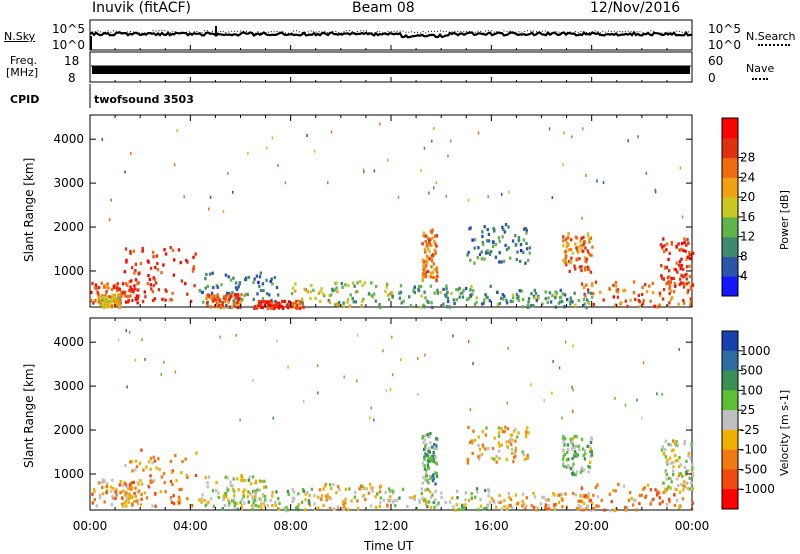 The width and height of the screenshot is (800, 554). Describe the element at coordinates (784, 432) in the screenshot. I see `velocity-colorbar-label: Velocity [m s-1]` at that location.